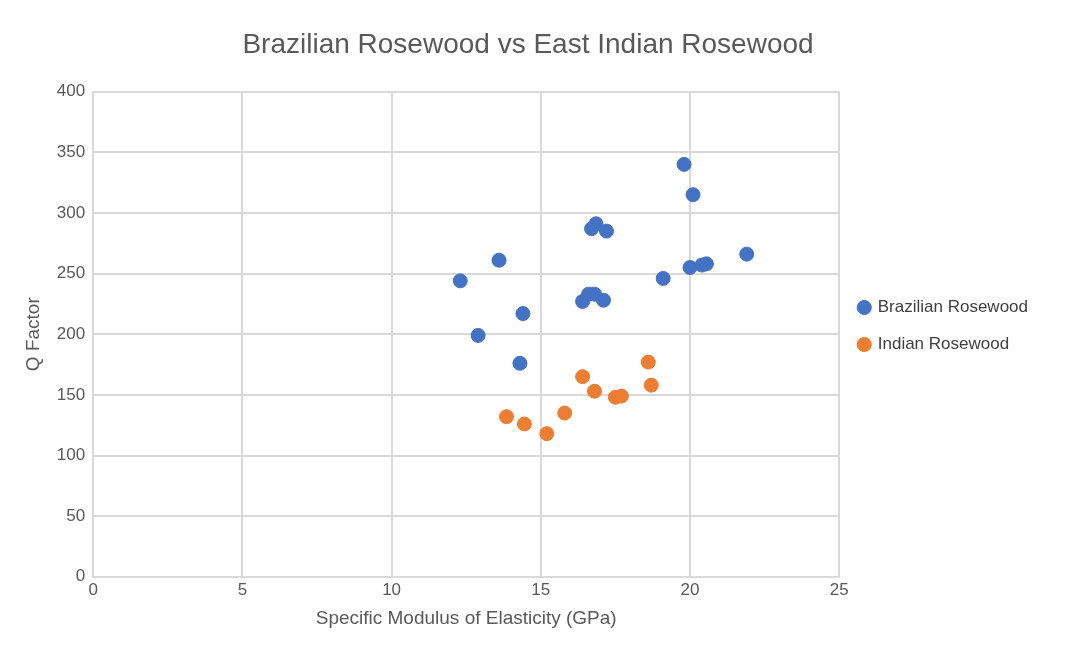 The image size is (1082, 654). Describe the element at coordinates (71, 91) in the screenshot. I see `y-tick-label: 400` at that location.